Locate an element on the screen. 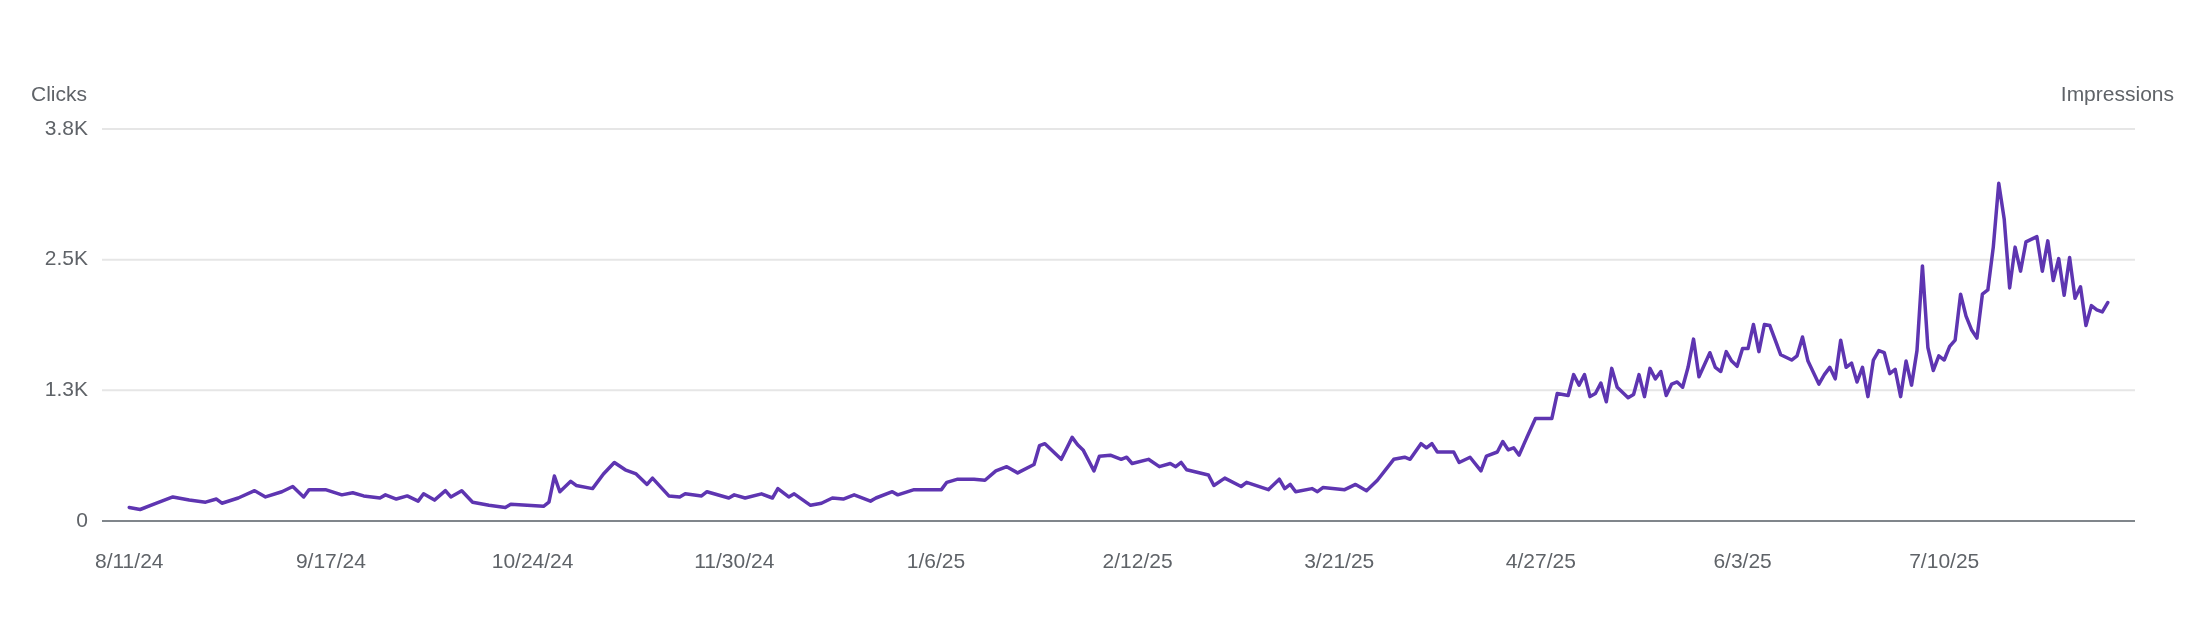  y-axis-title: Clicks is located at coordinates (59, 93).